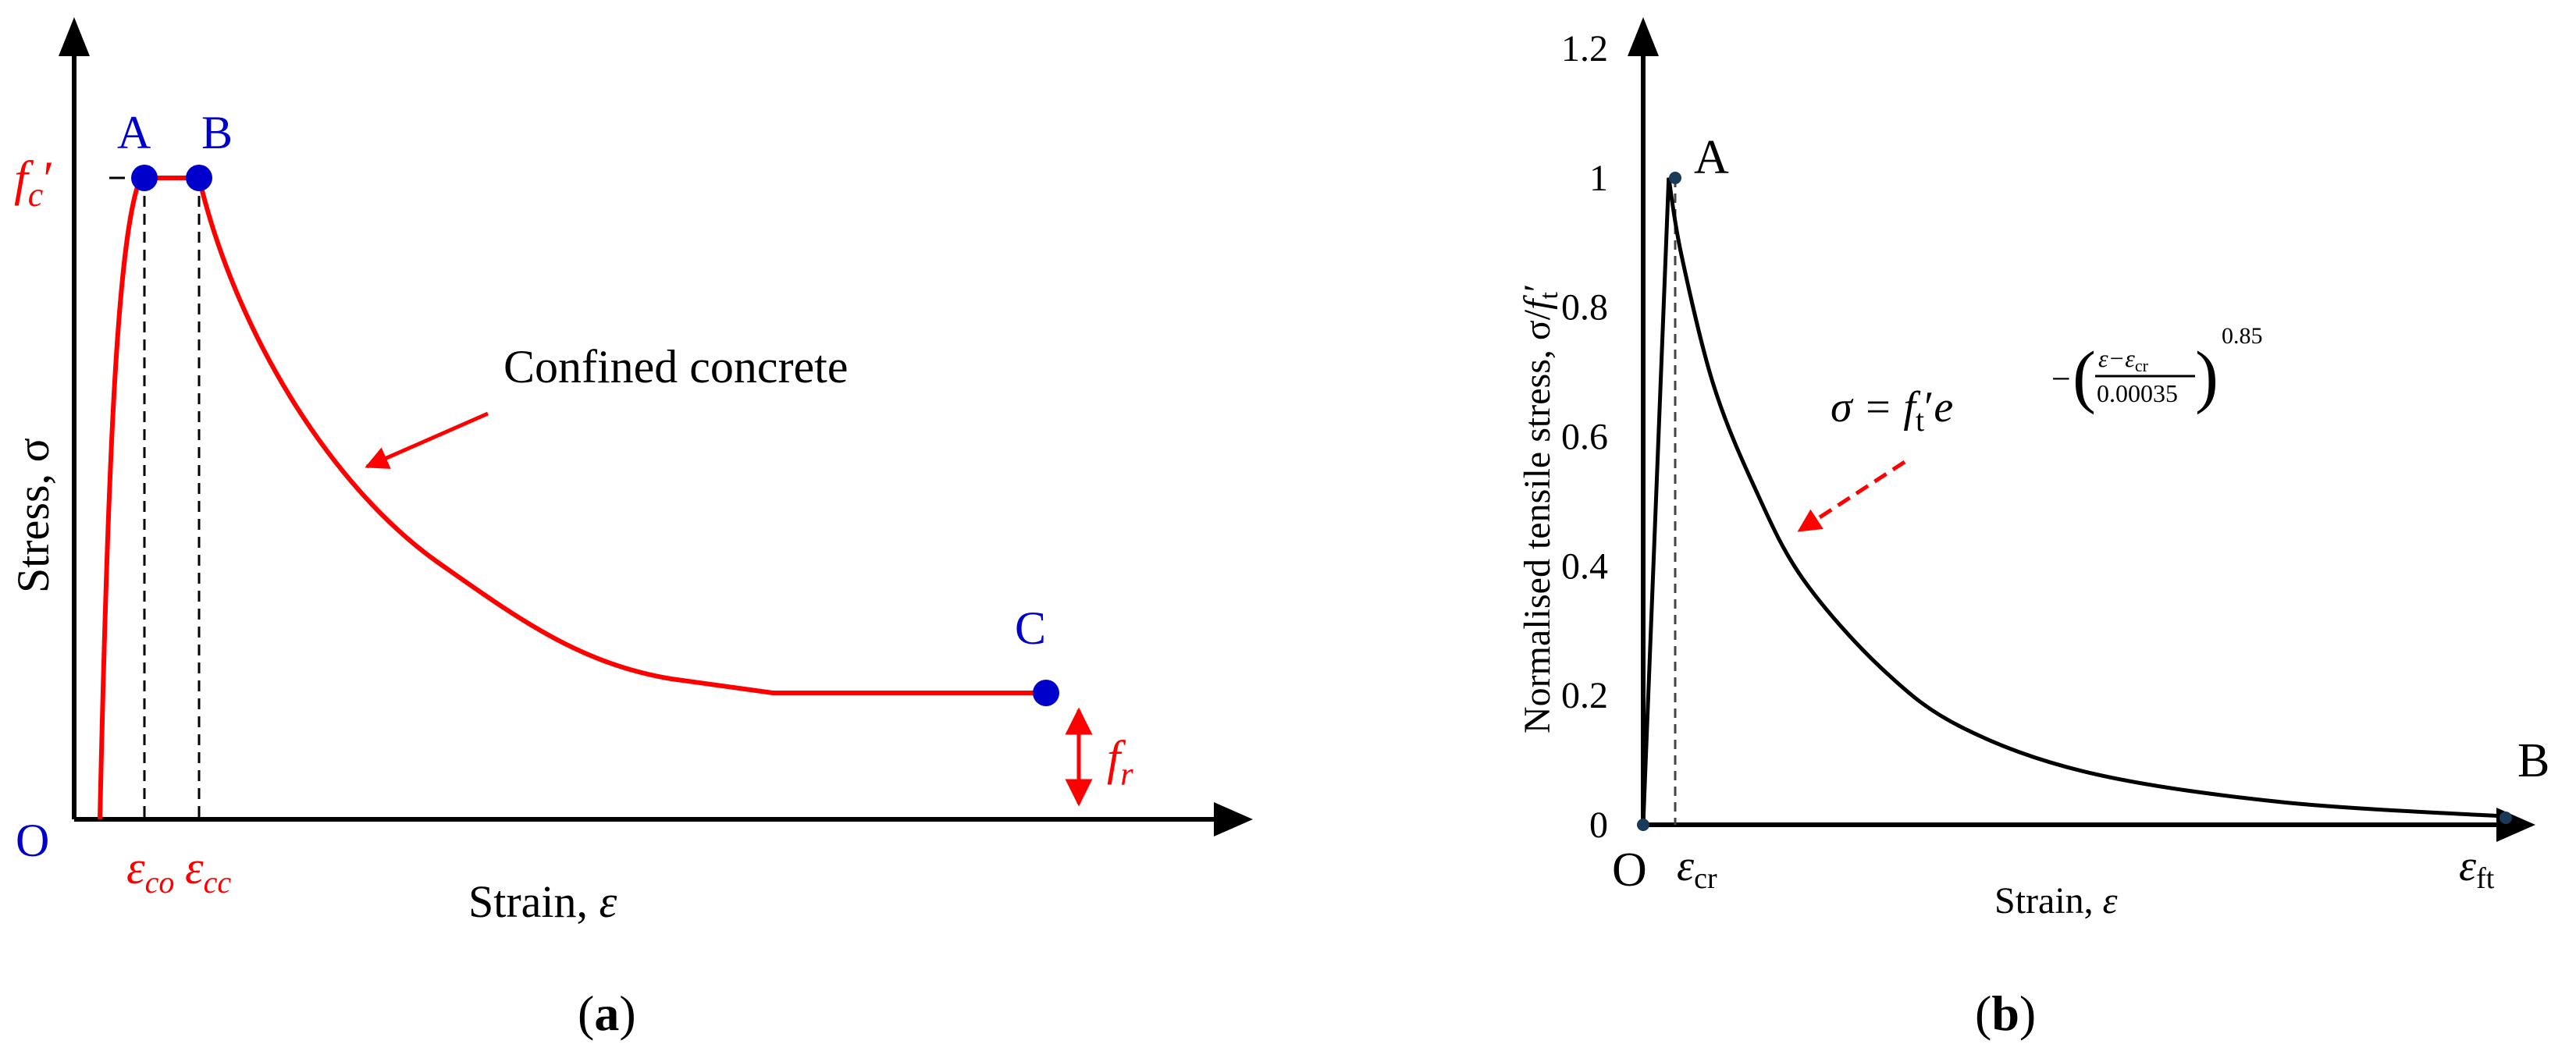 The height and width of the screenshot is (1062, 2576). What do you see at coordinates (1643, 825) in the screenshot?
I see `panel-b-point-o` at bounding box center [1643, 825].